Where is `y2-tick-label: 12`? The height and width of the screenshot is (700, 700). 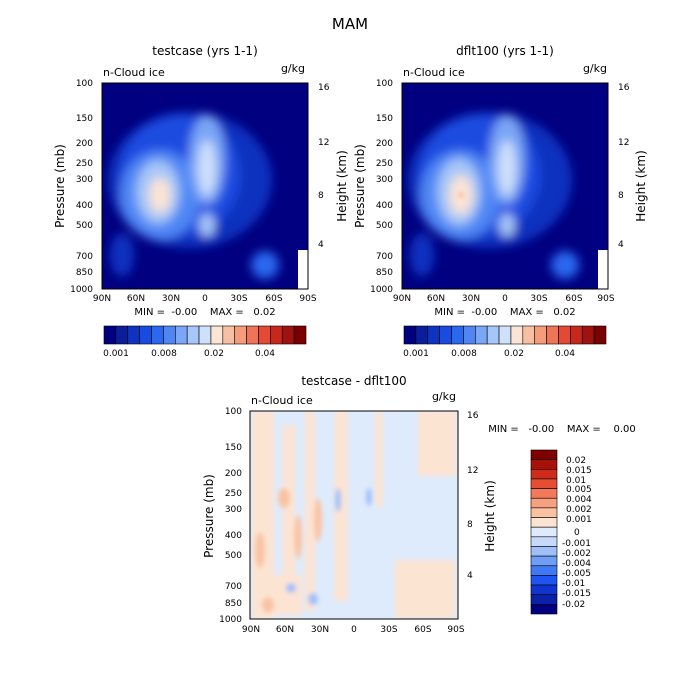 y2-tick-label: 12 is located at coordinates (323, 143).